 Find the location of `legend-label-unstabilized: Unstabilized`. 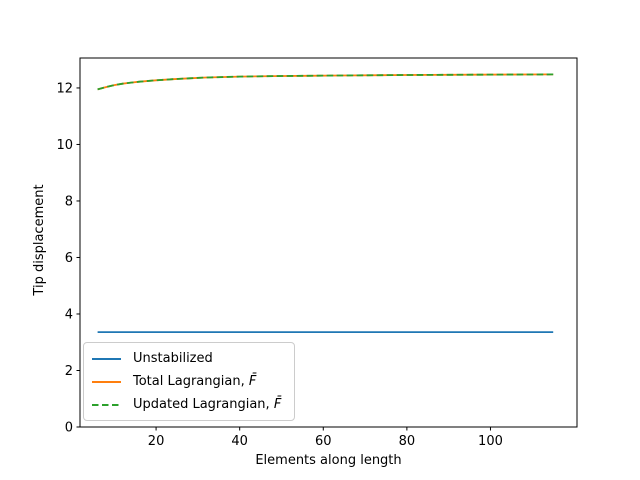

legend-label-unstabilized: Unstabilized is located at coordinates (173, 358).